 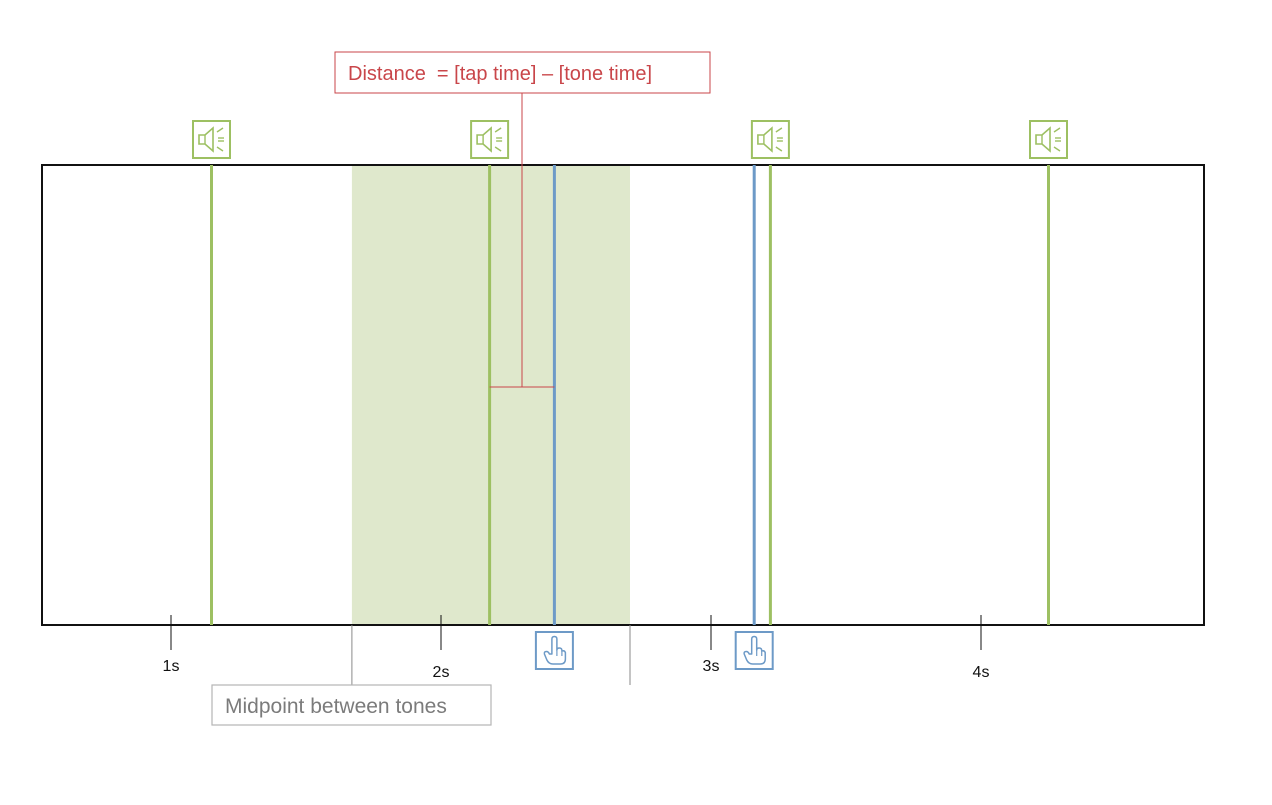 I want to click on axis-tick-label: 3s, so click(x=711, y=666).